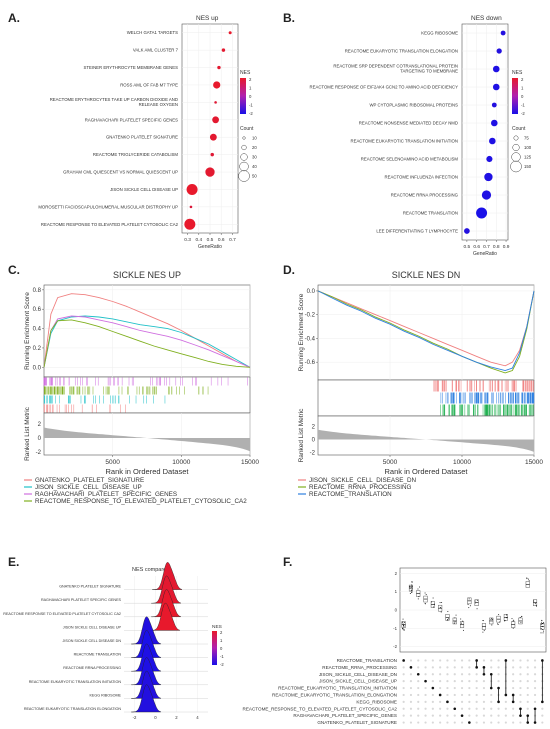  I want to click on panel-c-tick-label-x: 15000, so click(250, 462).